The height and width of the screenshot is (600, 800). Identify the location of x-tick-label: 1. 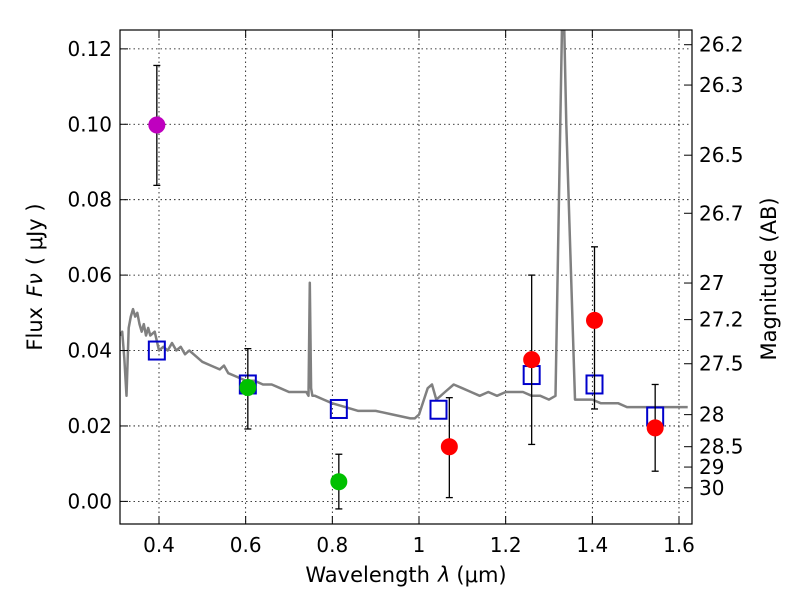
(419, 545).